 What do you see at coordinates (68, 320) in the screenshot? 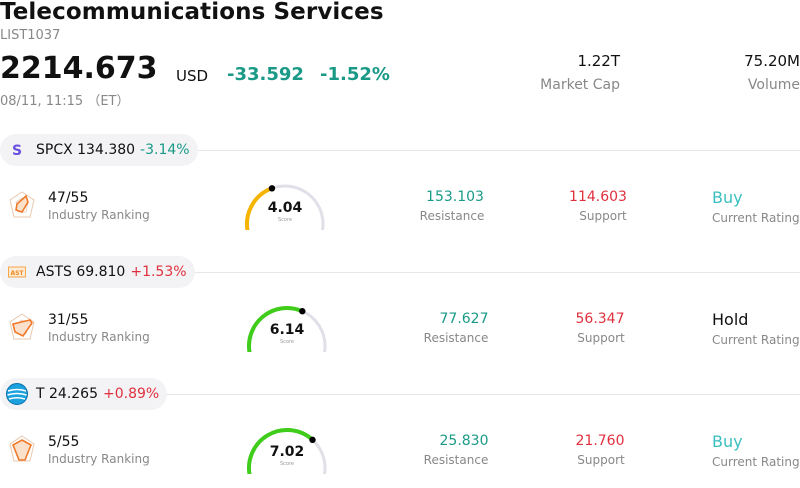
I see `industry-rank: 31/55` at bounding box center [68, 320].